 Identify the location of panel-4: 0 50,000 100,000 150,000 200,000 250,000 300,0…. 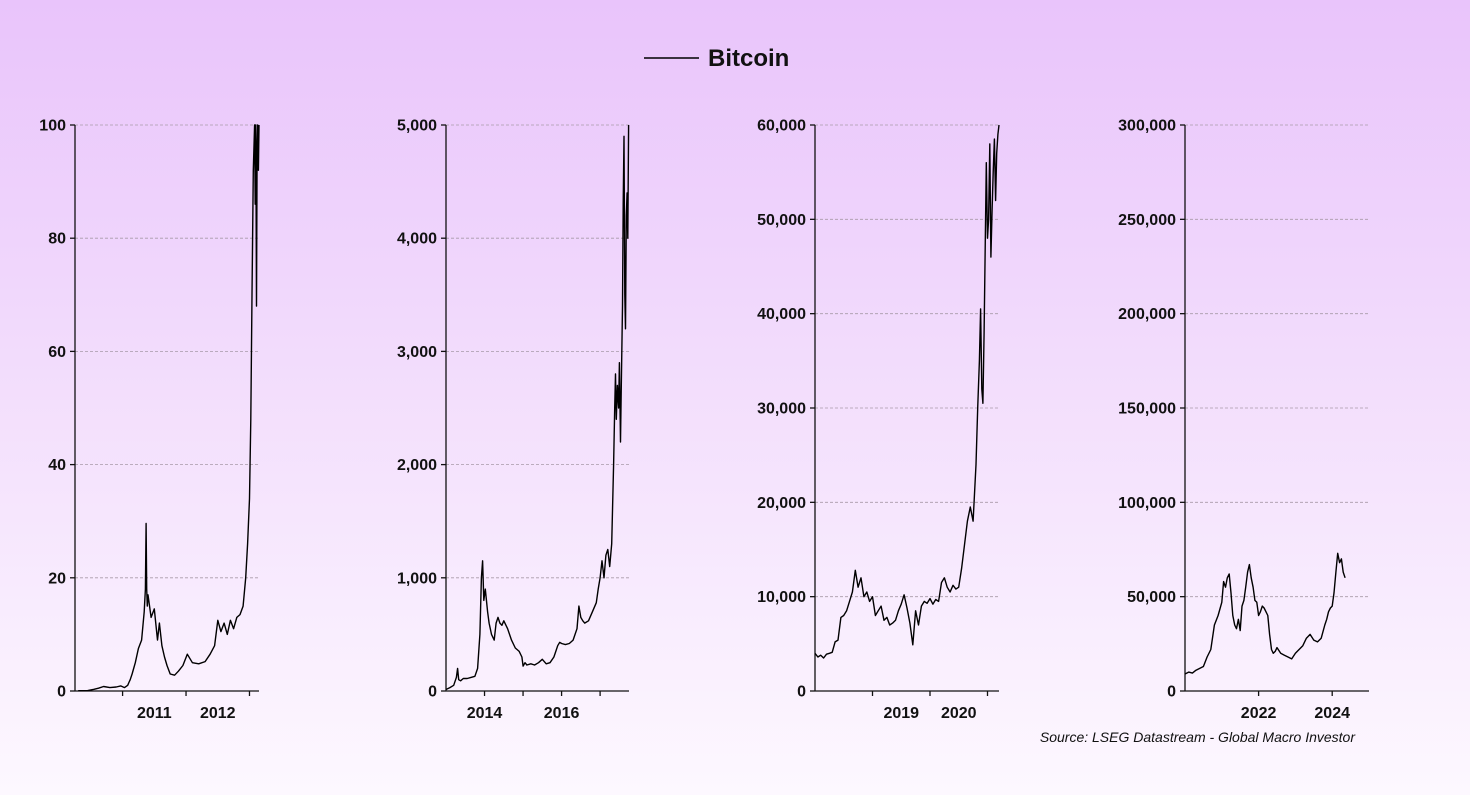
(1243, 420).